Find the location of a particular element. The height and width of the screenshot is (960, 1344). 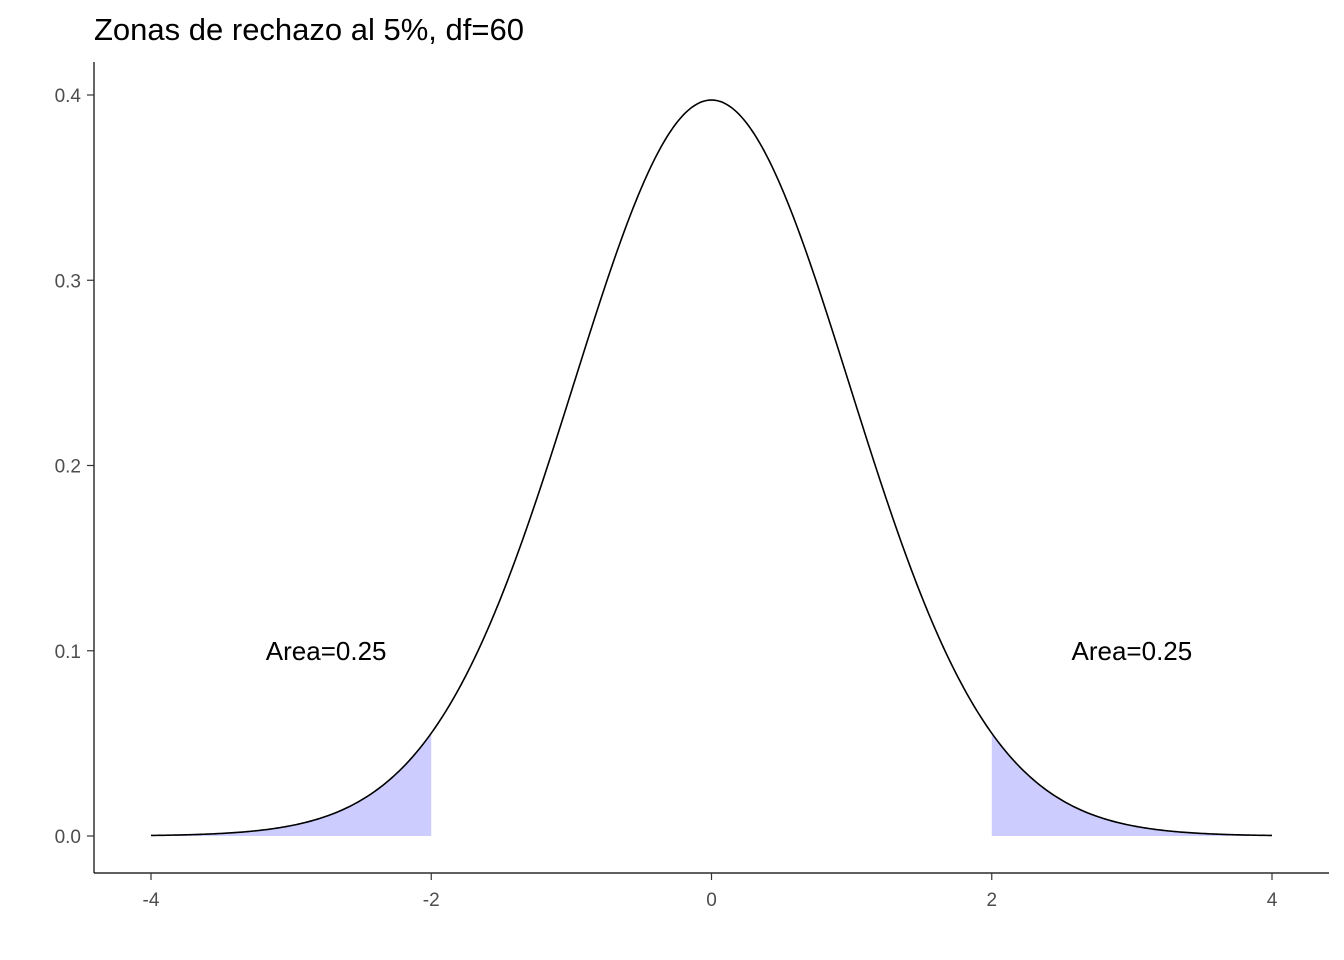

area-annotation-left: Area=0.25 is located at coordinates (326, 651).